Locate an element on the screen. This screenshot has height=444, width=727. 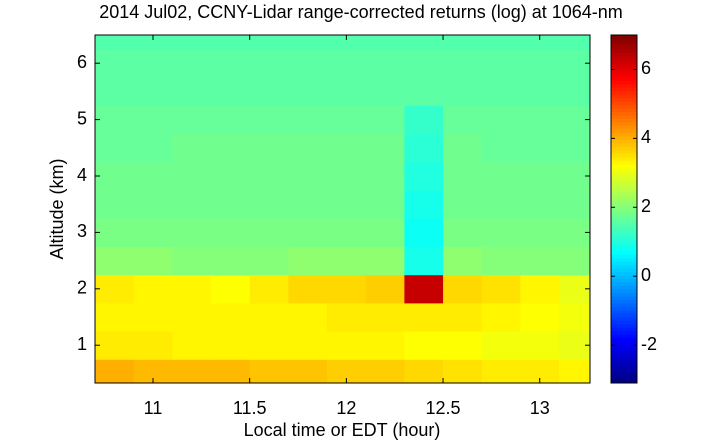
colorbar-tick-label: -2 is located at coordinates (649, 344).